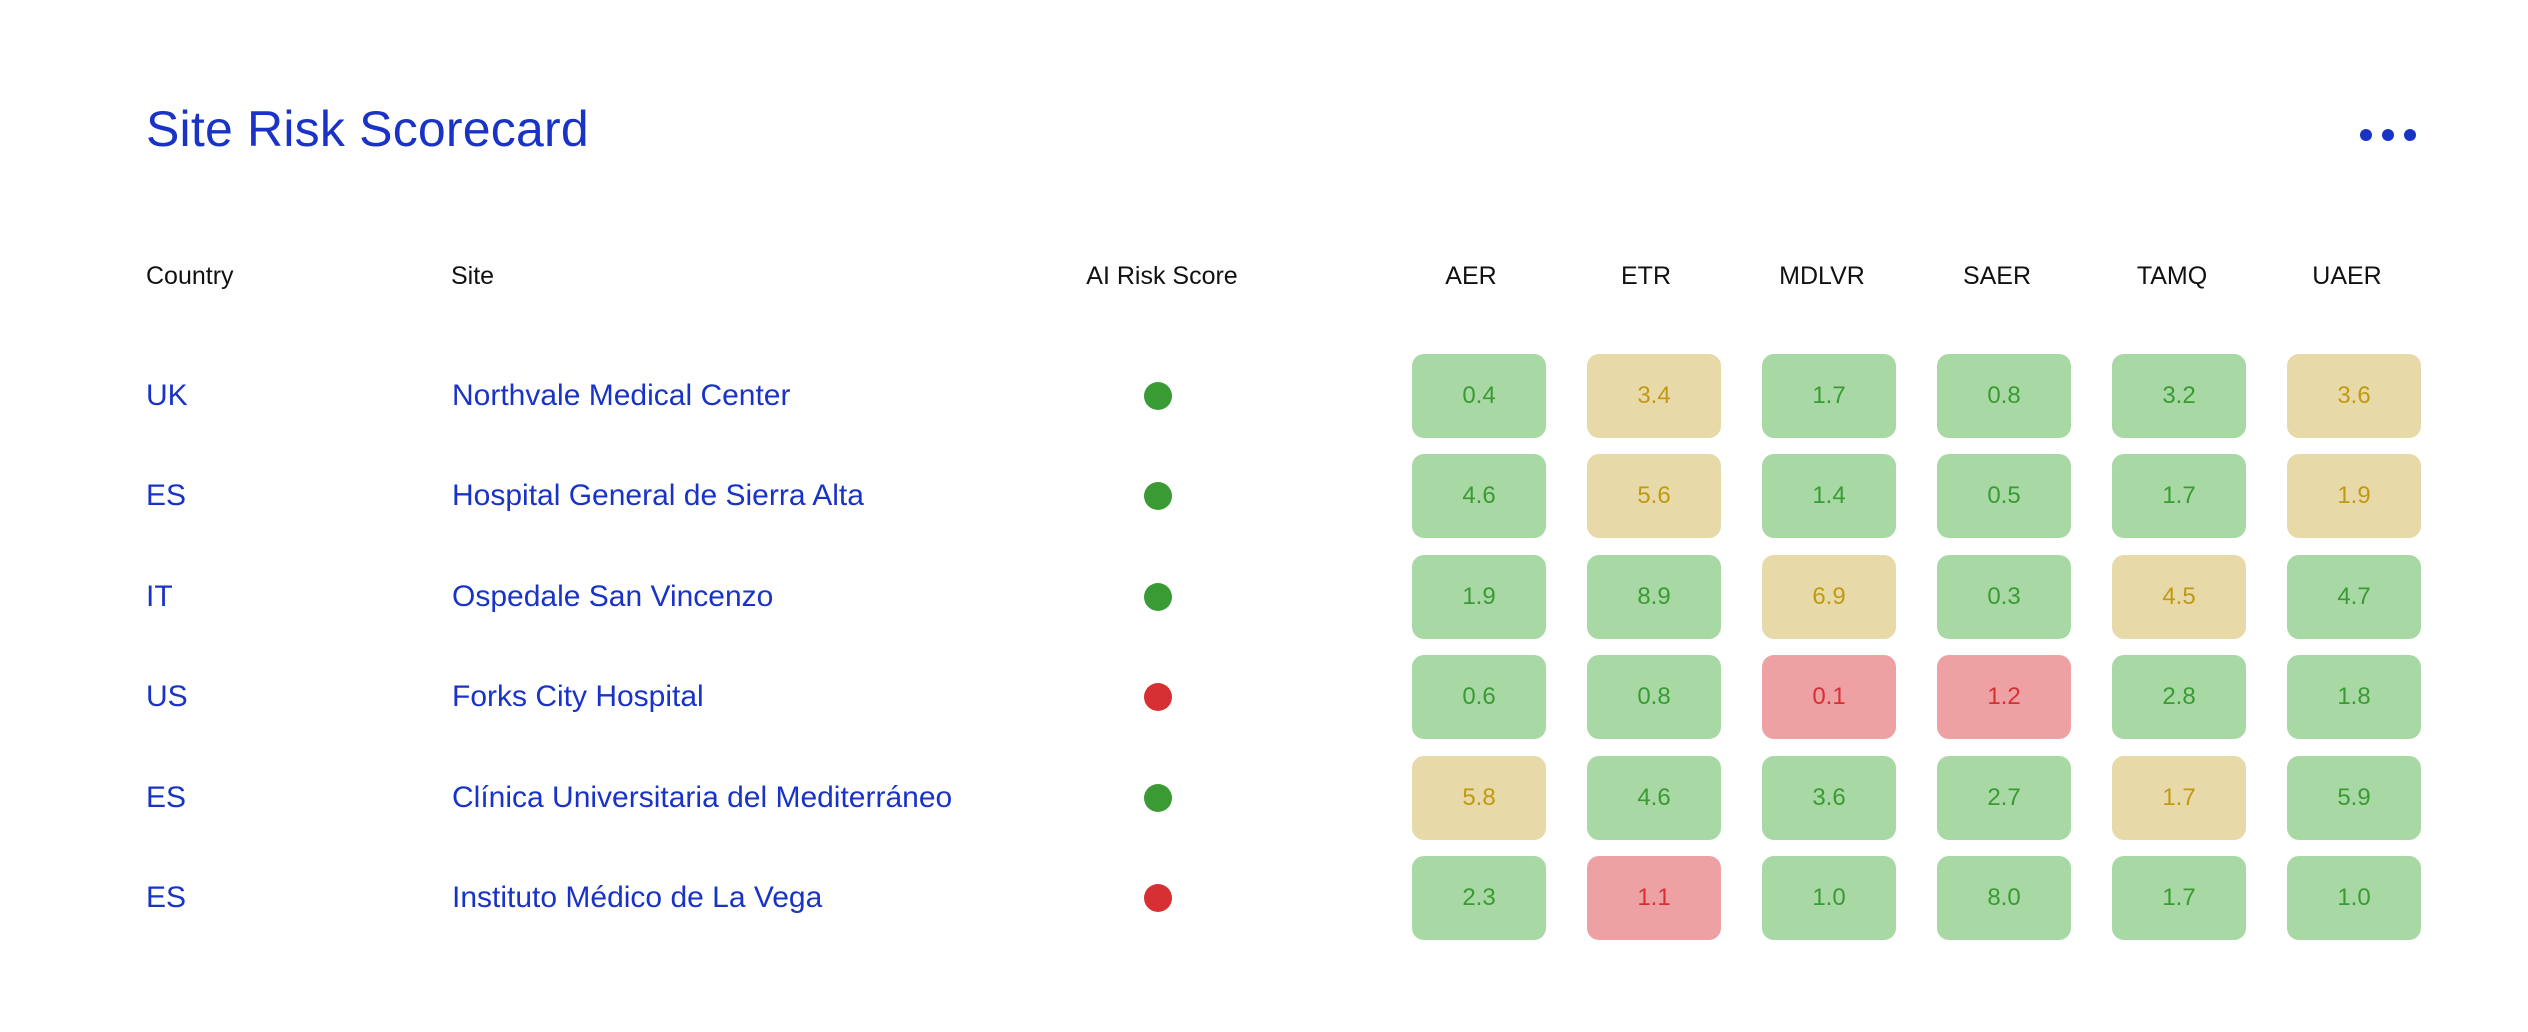  What do you see at coordinates (2354, 597) in the screenshot?
I see `metric-cell-uaer: 4.7` at bounding box center [2354, 597].